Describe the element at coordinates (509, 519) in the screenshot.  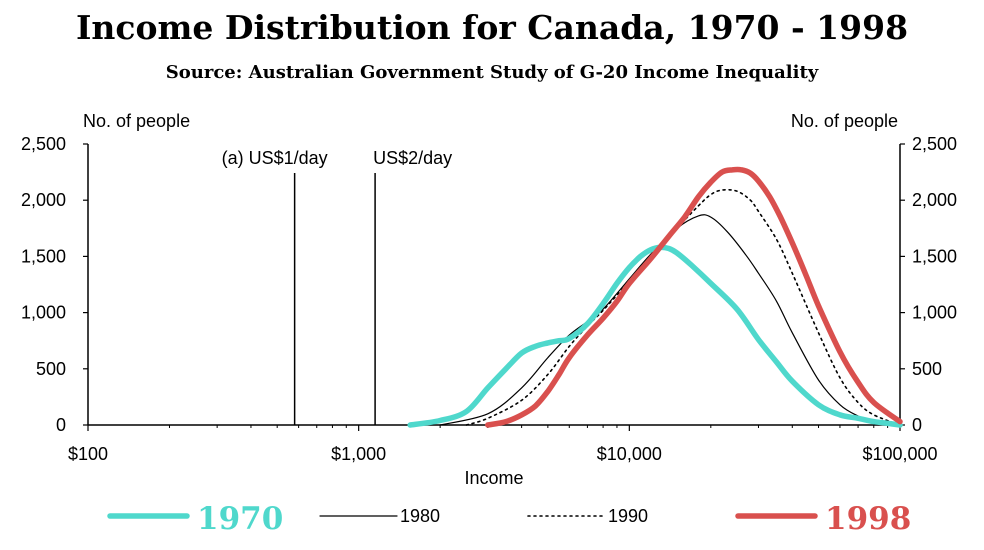
I see `legend: 1970 1980 1990 1998` at that location.